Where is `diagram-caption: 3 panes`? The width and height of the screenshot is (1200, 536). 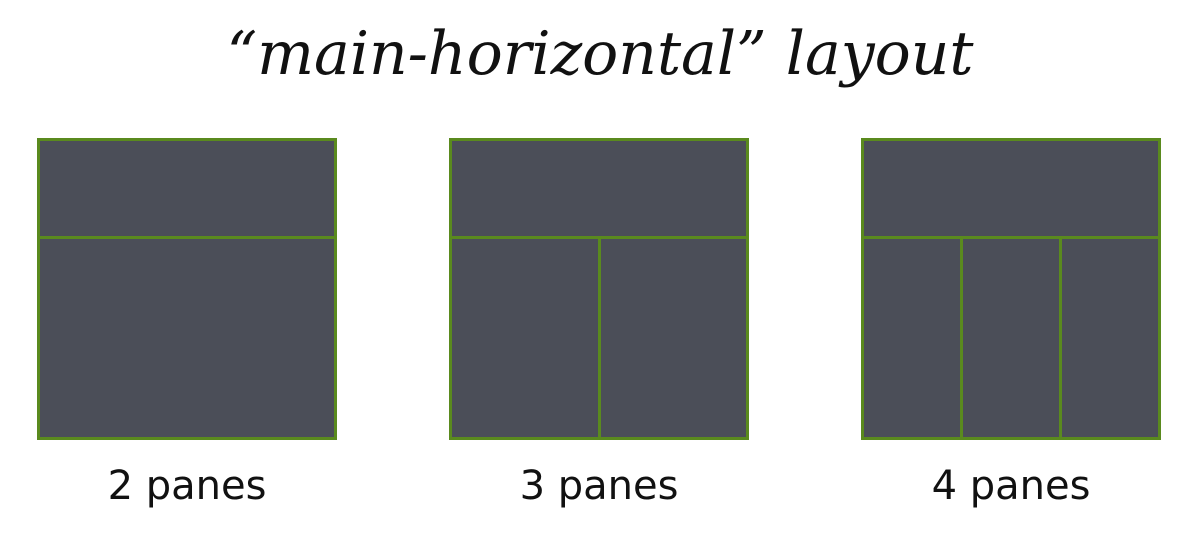
diagram-caption: 3 panes is located at coordinates (599, 486).